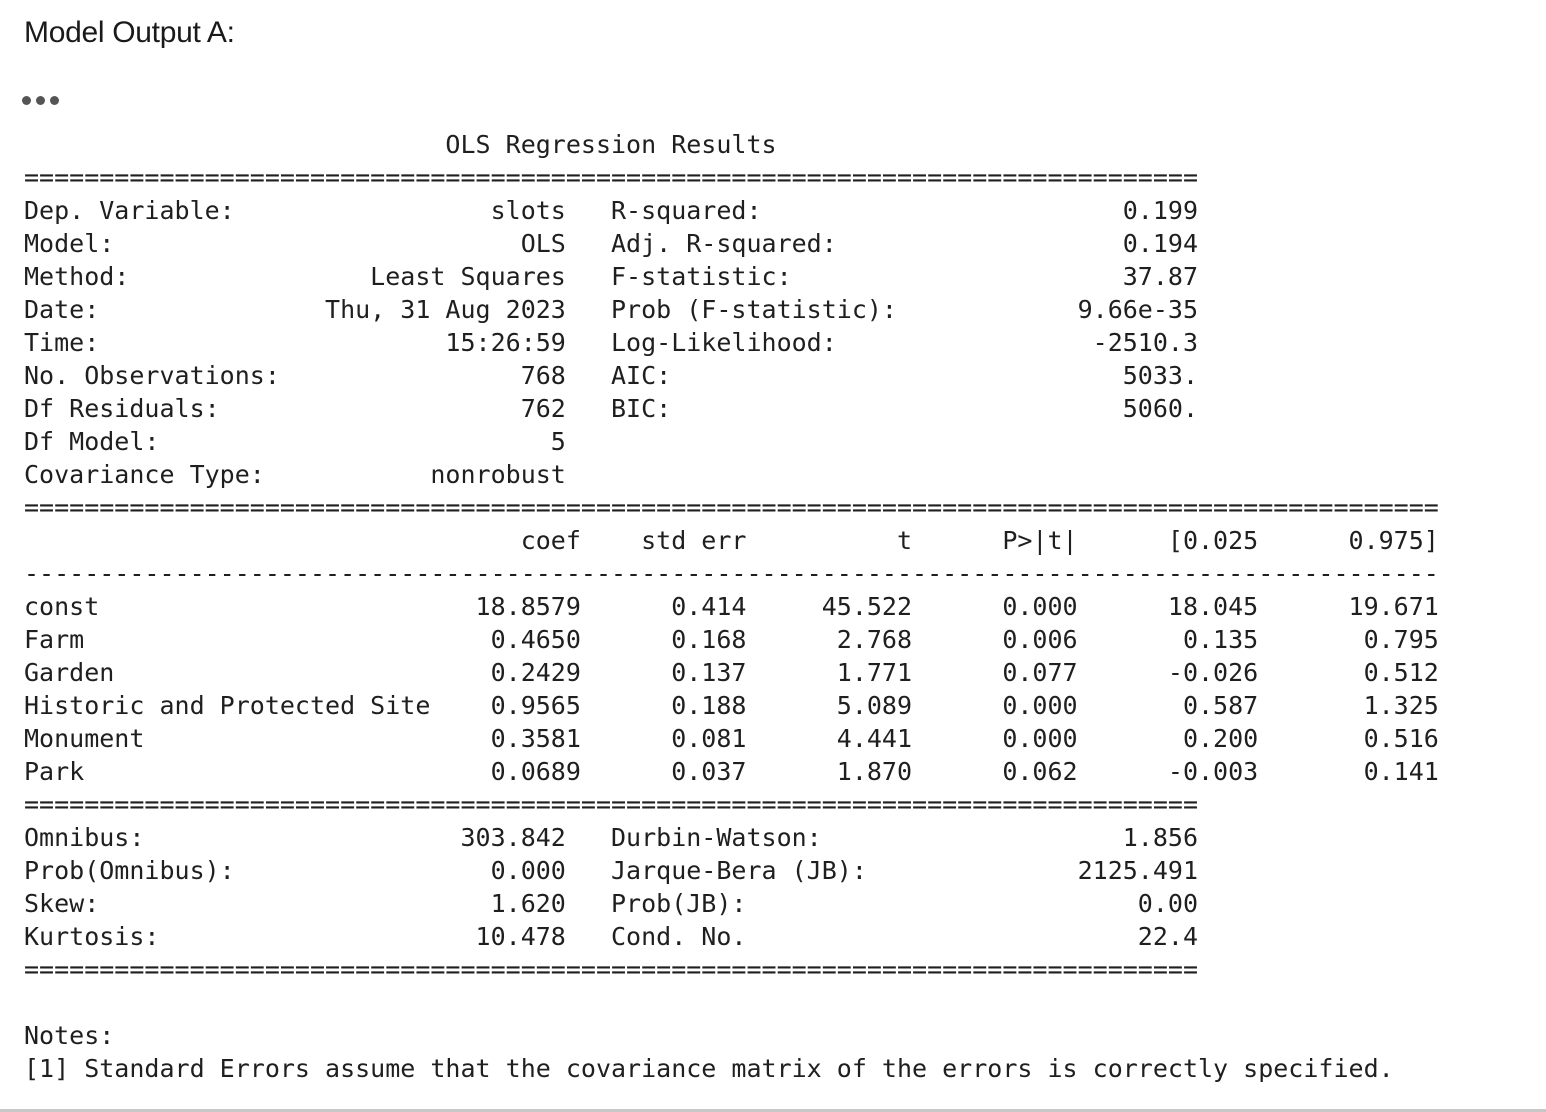  I want to click on output-heading: Model Output A:, so click(129, 32).